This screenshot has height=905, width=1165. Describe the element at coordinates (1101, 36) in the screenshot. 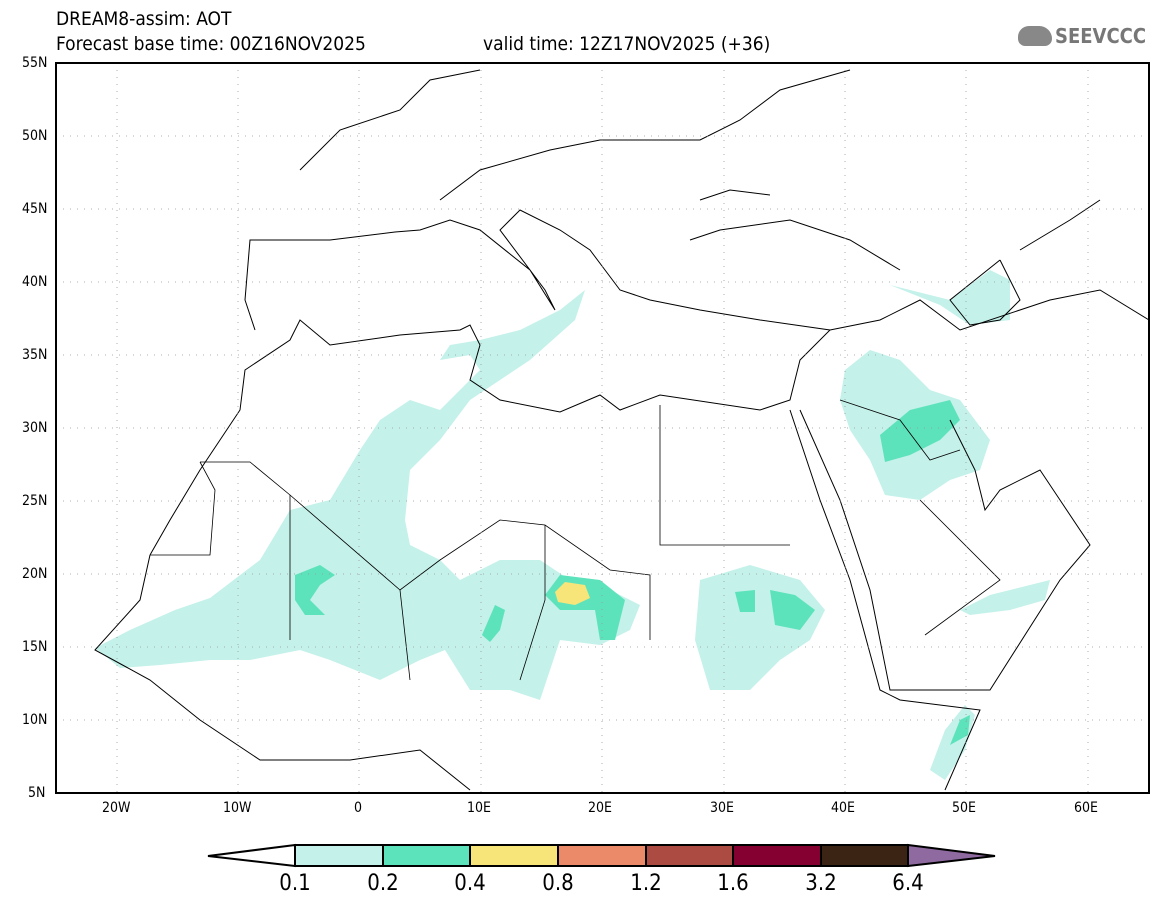

I see `logo-text: SEEVCCC` at that location.